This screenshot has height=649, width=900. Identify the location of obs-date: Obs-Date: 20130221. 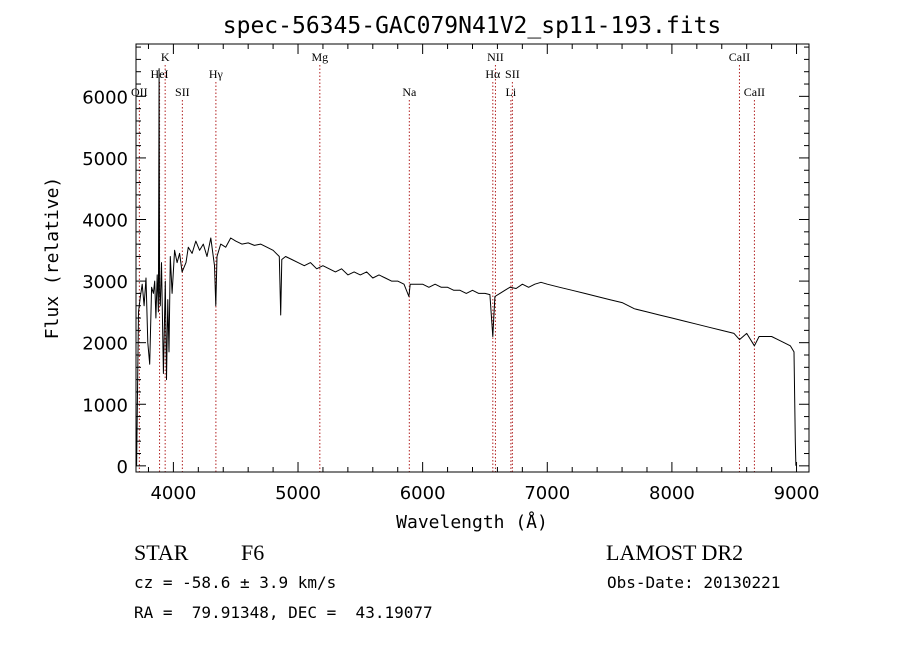
(694, 582).